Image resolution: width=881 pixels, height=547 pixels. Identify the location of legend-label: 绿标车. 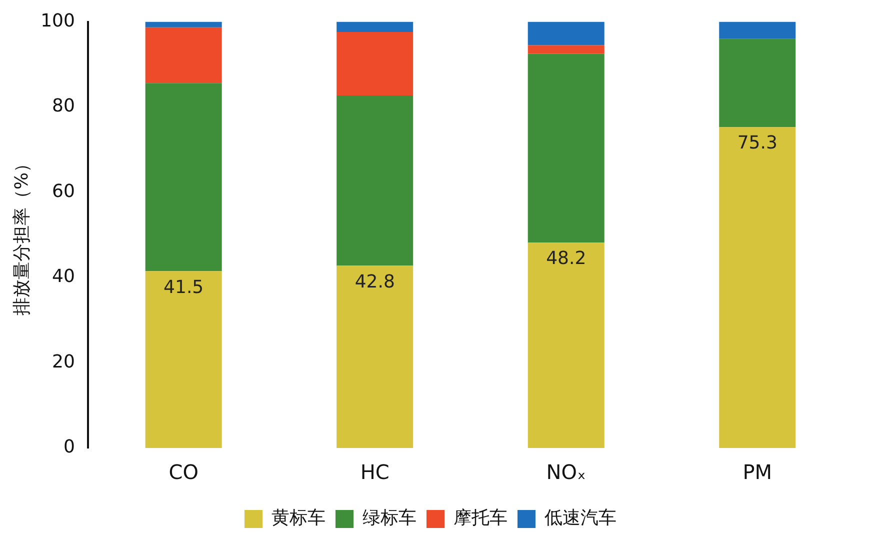
(389, 518).